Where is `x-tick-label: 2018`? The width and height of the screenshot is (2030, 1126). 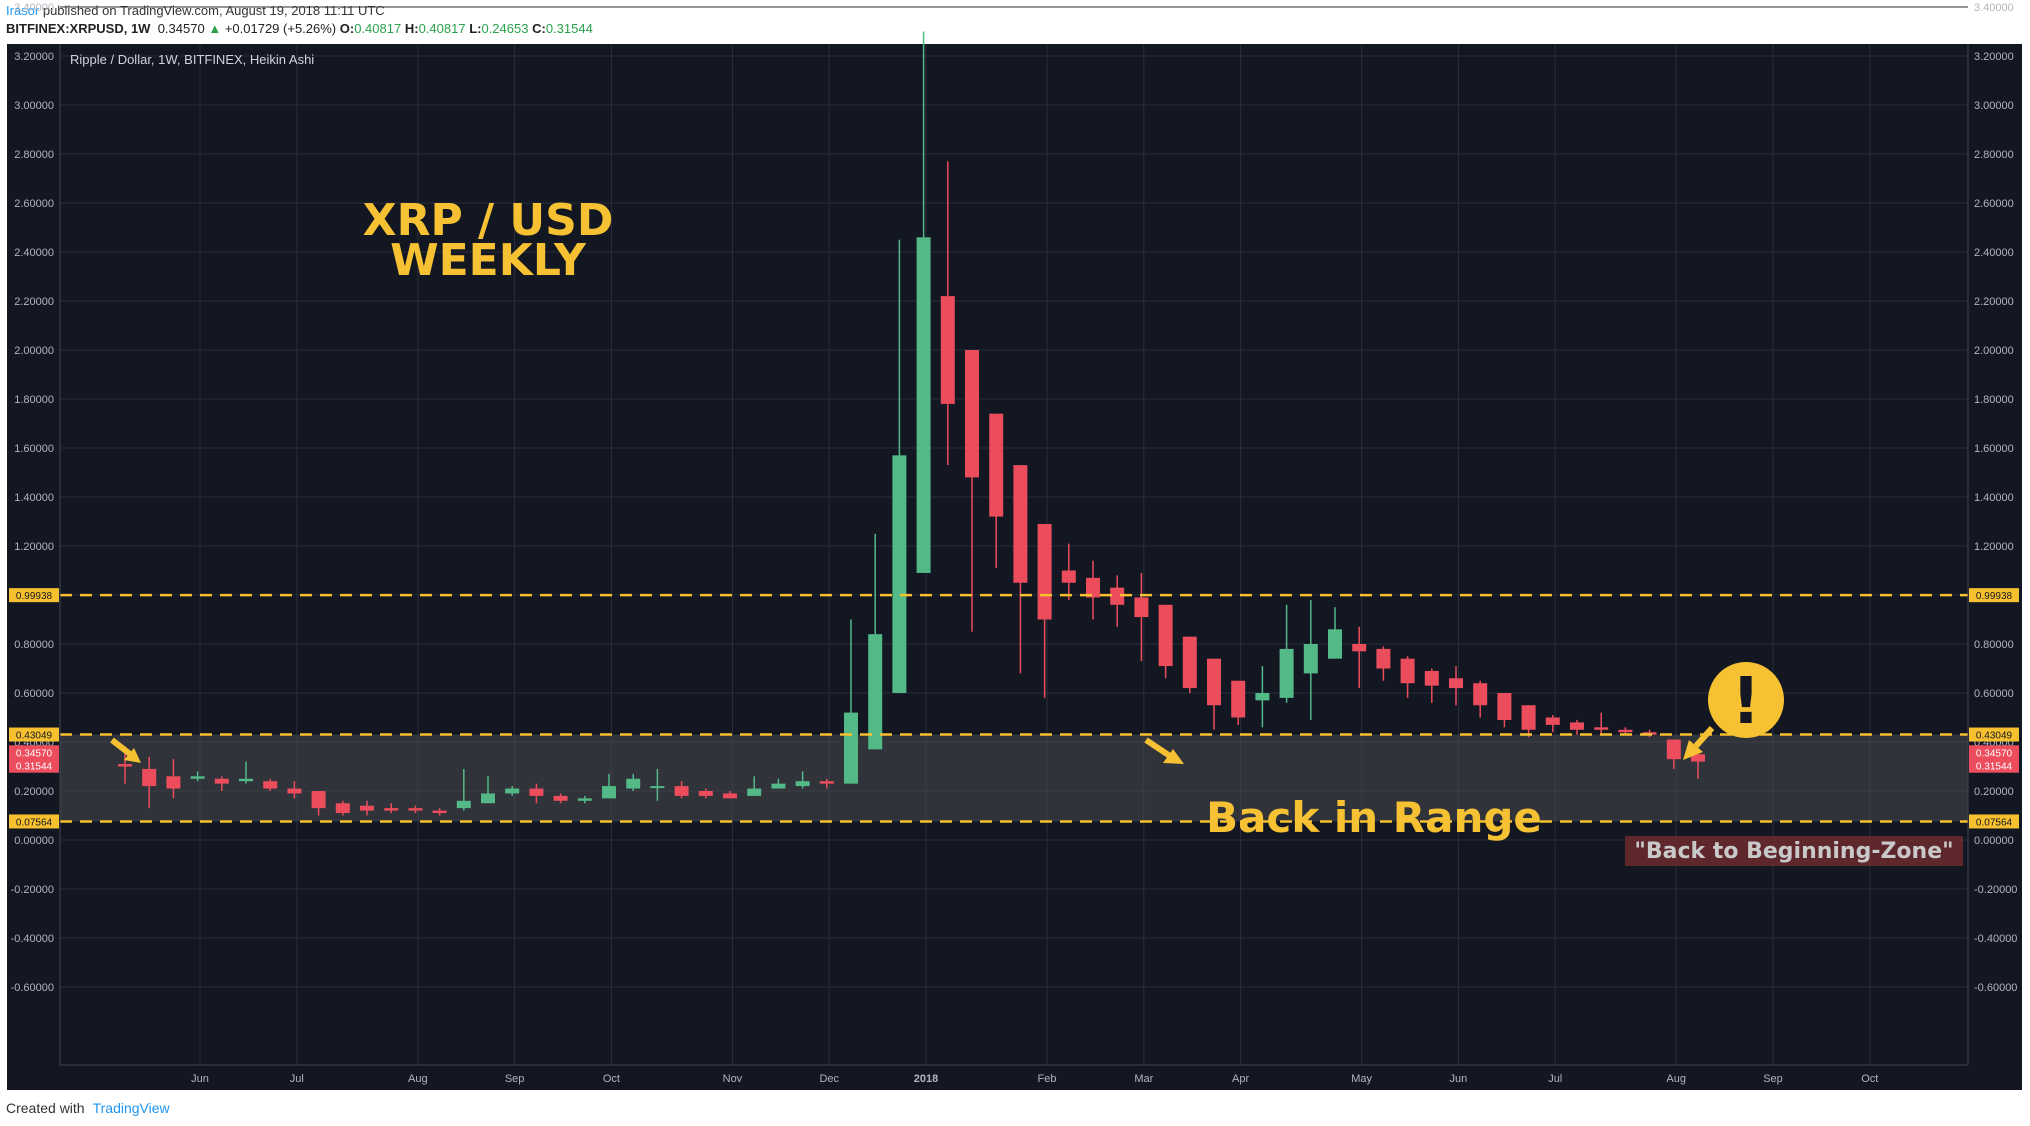
x-tick-label: 2018 is located at coordinates (926, 1079).